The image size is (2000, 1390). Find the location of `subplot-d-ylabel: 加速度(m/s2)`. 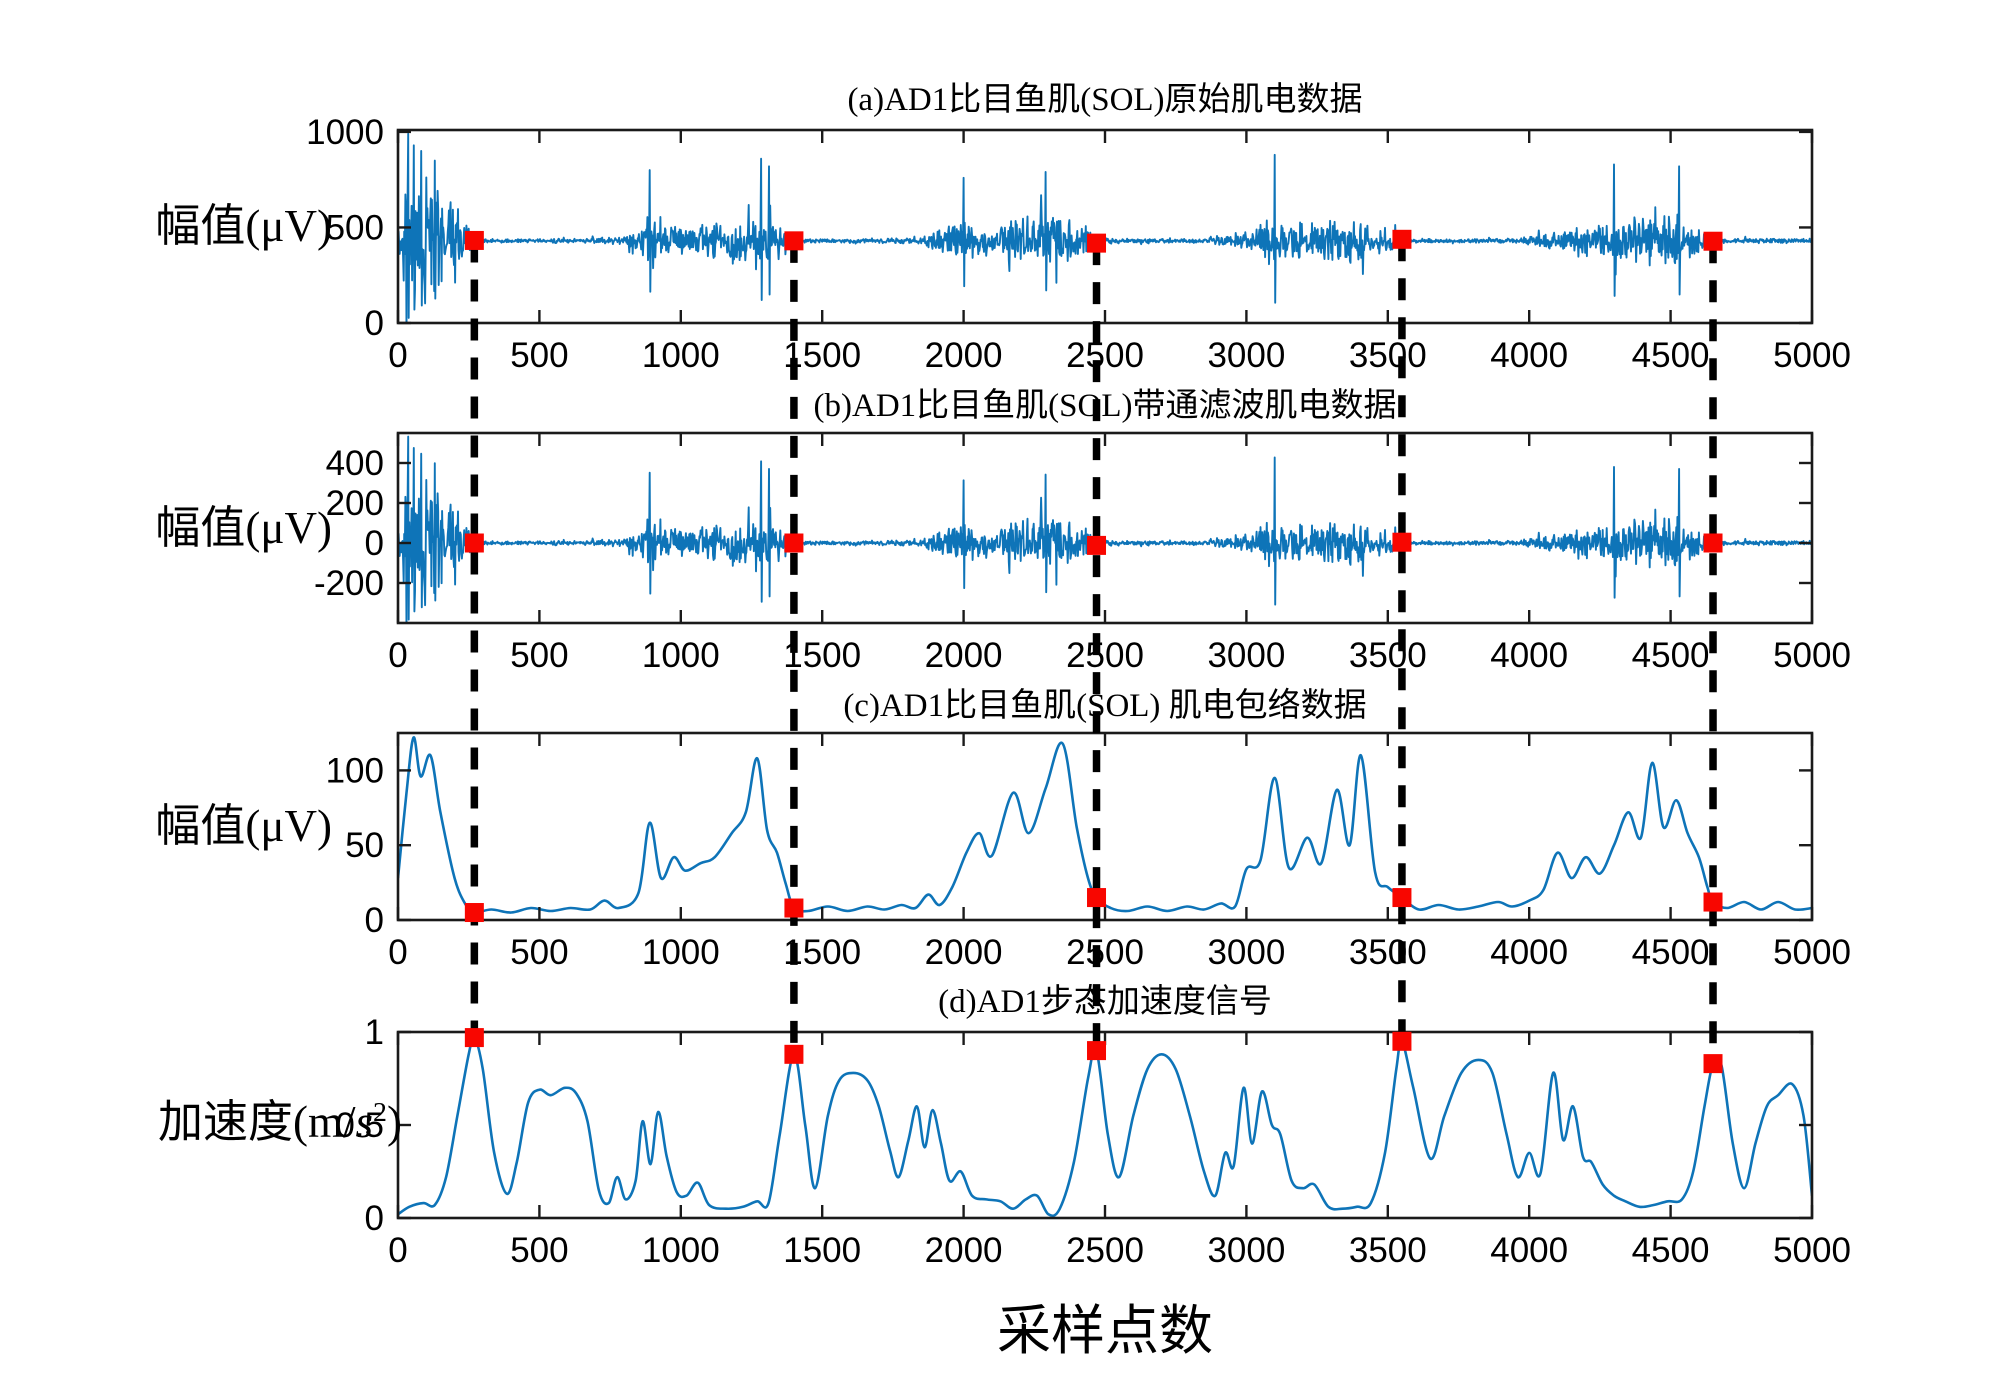

subplot-d-ylabel: 加速度(m/s2) is located at coordinates (201, 1122).